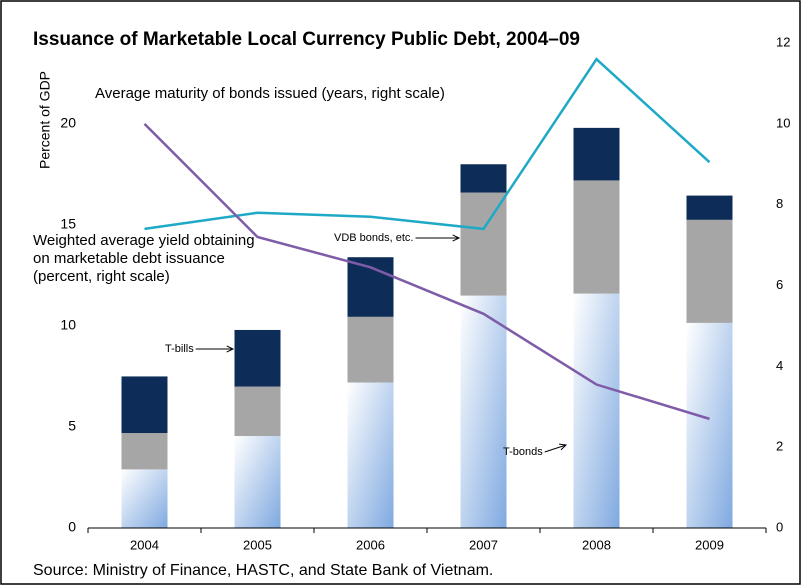 Image resolution: width=801 pixels, height=585 pixels. What do you see at coordinates (45, 120) in the screenshot?
I see `y-axis-label: Percent of GDP` at bounding box center [45, 120].